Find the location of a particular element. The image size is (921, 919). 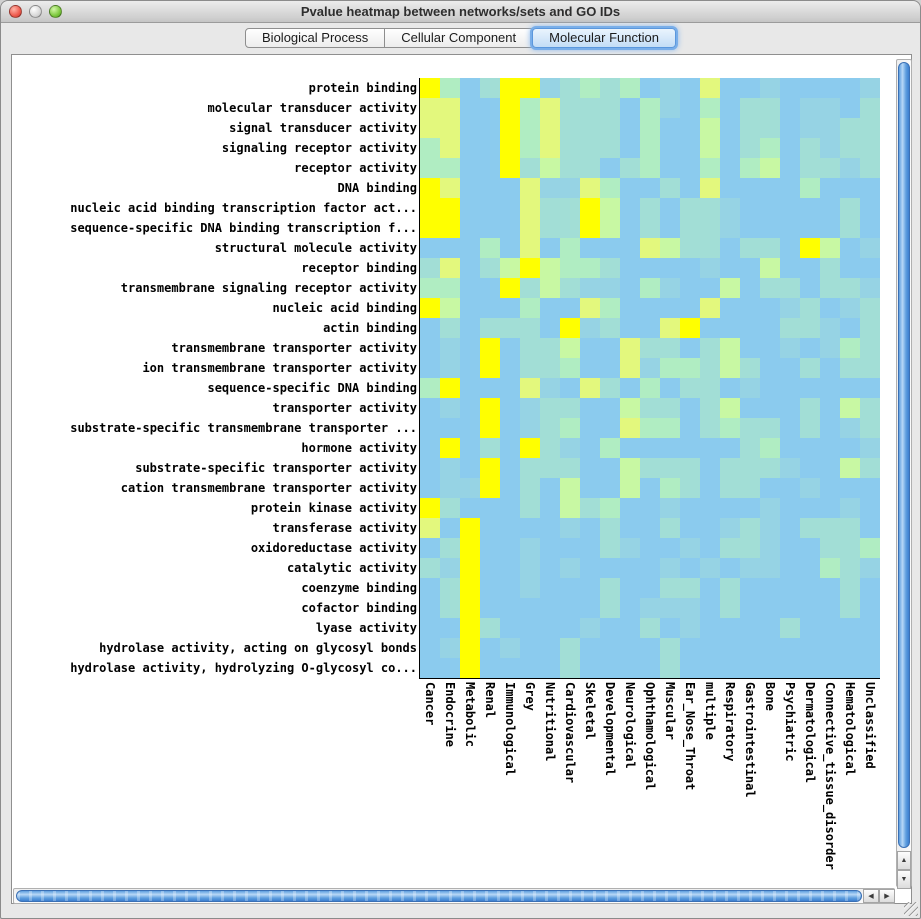

scroll-down-button: ▼ is located at coordinates (904, 879).